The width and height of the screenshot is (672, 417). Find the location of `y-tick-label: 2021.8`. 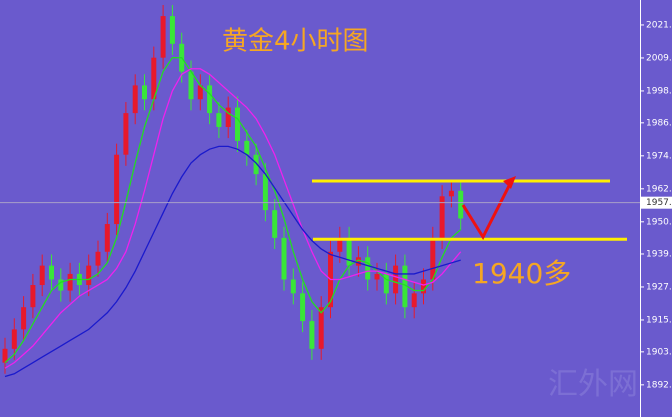

y-tick-label: 2021.8 is located at coordinates (659, 25).